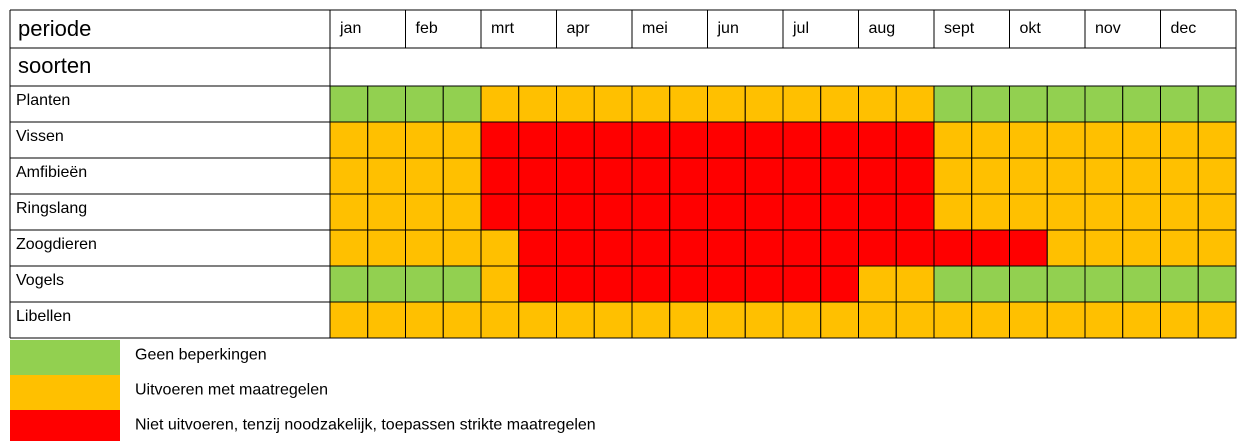 This screenshot has width=1237, height=441. What do you see at coordinates (427, 28) in the screenshot?
I see `month-label: feb` at bounding box center [427, 28].